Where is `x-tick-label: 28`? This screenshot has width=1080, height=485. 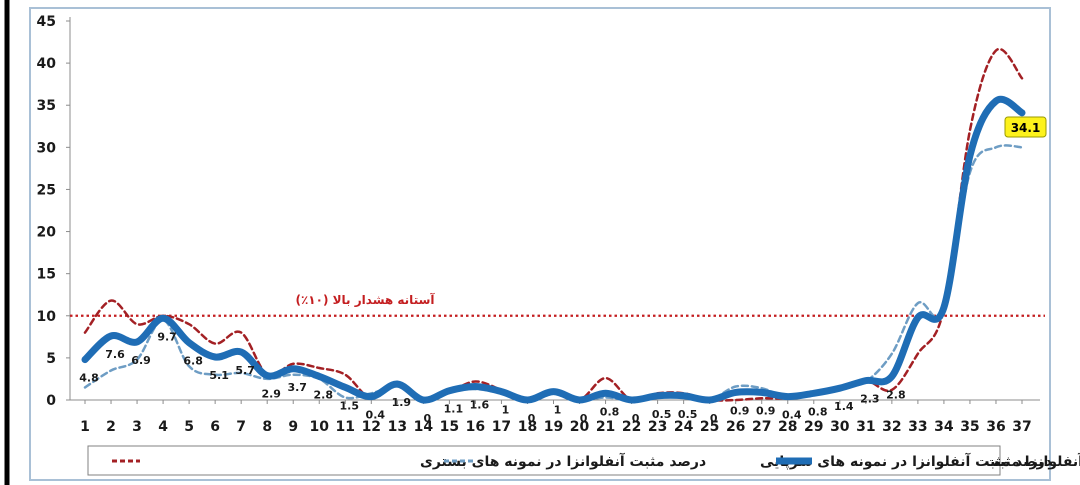 x-tick-label: 28 is located at coordinates (787, 427).